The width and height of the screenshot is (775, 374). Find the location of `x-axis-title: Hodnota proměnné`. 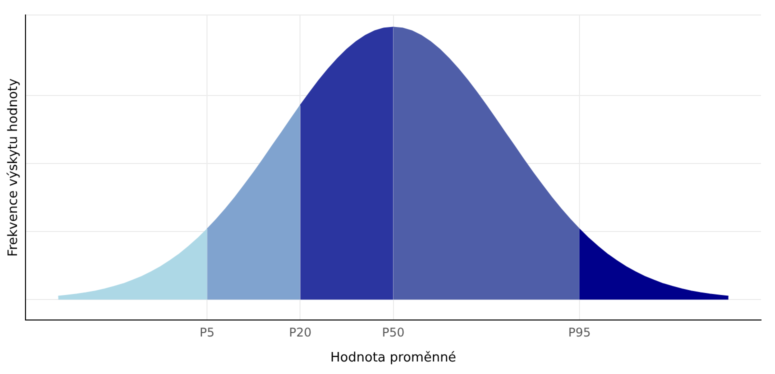

x-axis-title: Hodnota proměnné is located at coordinates (393, 358).